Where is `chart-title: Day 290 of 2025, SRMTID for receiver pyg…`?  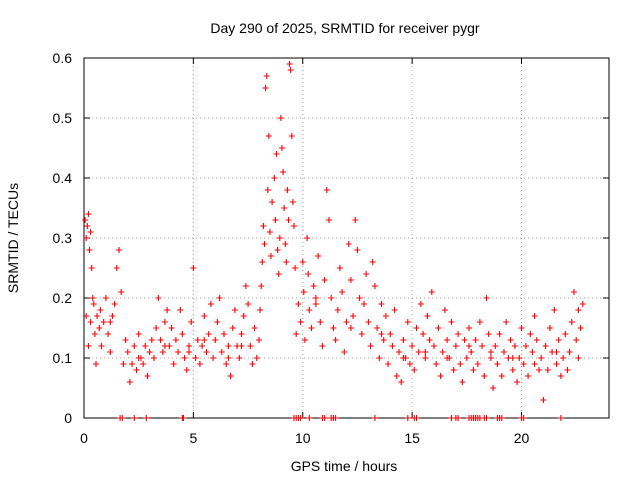 chart-title: Day 290 of 2025, SRMTID for receiver pyg… is located at coordinates (345, 28).